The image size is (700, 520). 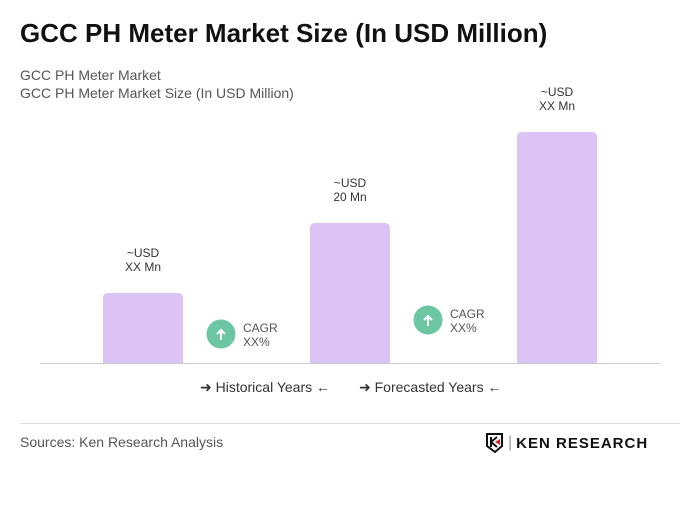 I want to click on source-note: Sources: Ken Research Analysis, so click(x=122, y=442).